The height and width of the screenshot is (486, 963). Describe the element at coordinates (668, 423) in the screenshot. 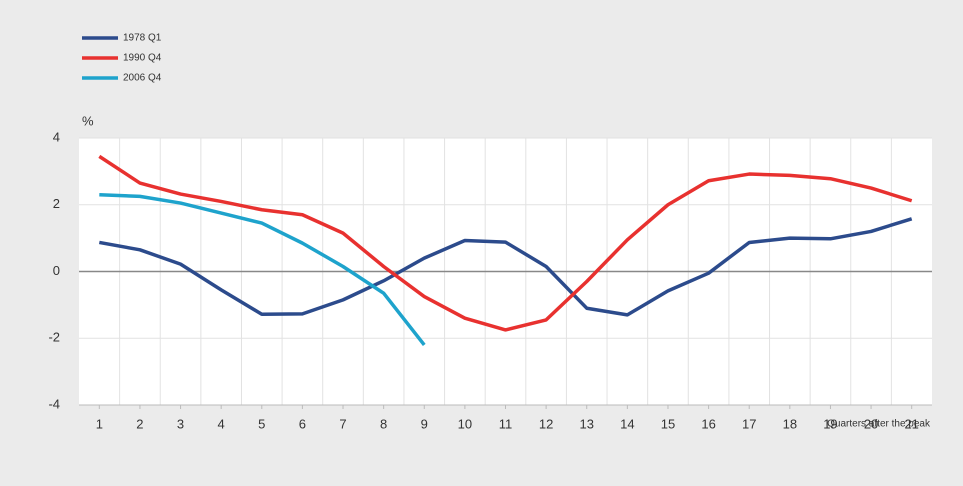

I see `x-tick-label: 15` at that location.